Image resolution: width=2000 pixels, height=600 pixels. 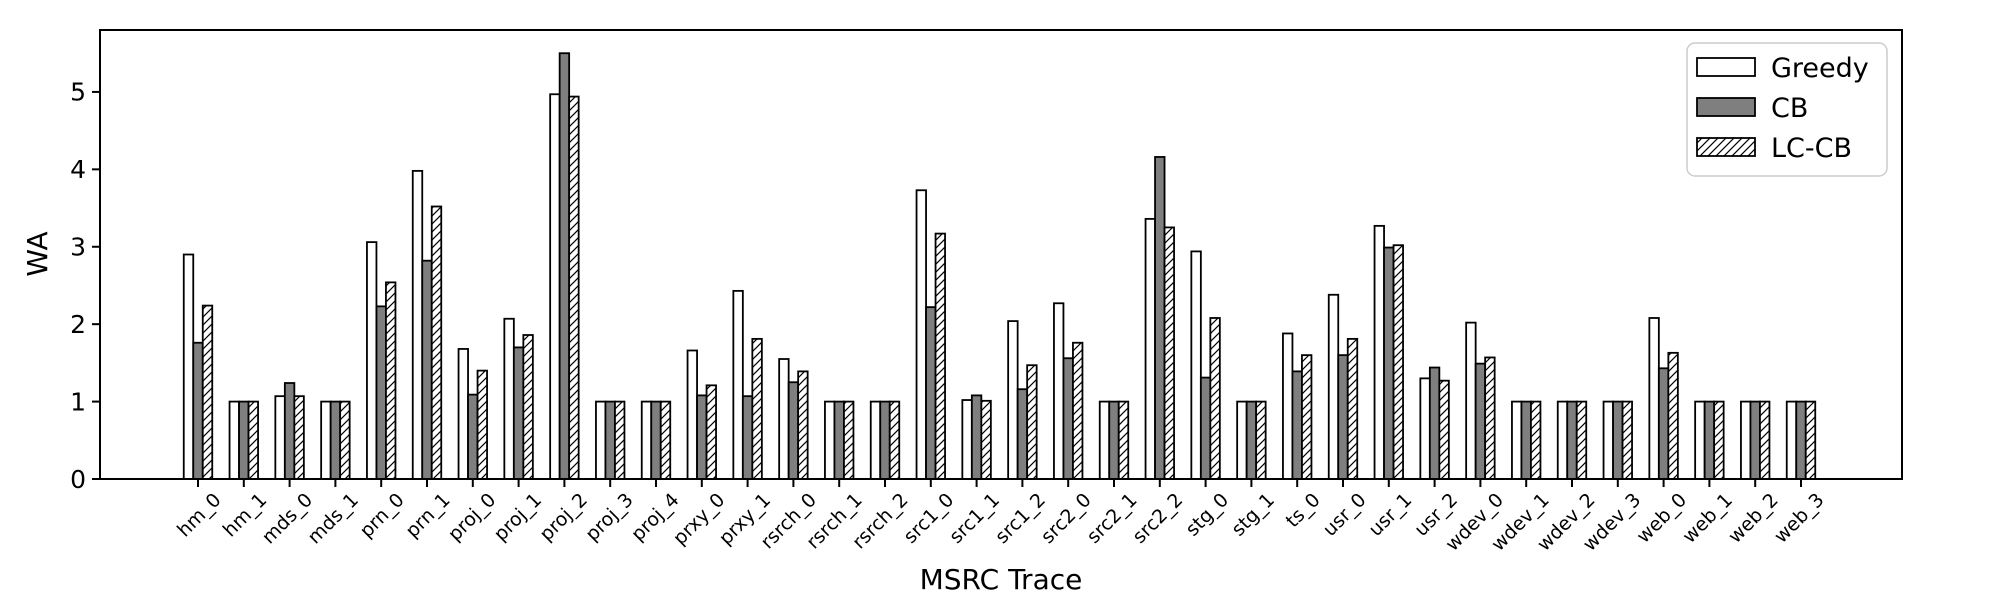 I want to click on y-tick-label: 2, so click(x=78, y=324).